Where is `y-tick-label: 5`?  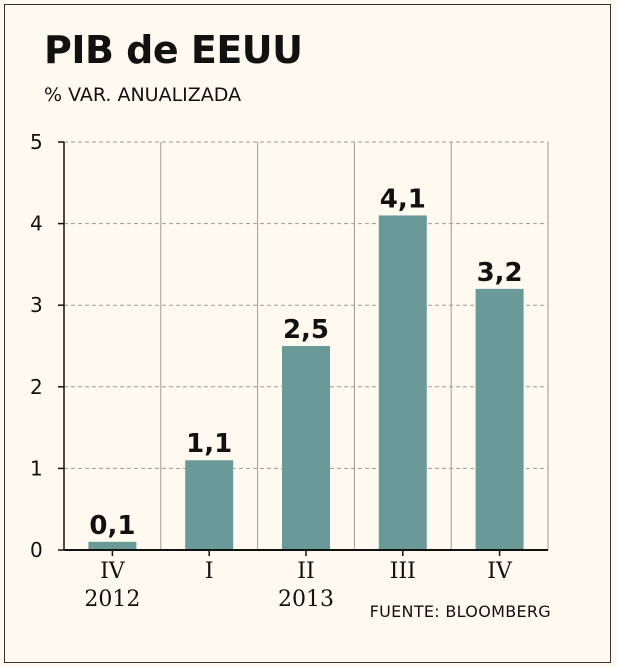 y-tick-label: 5 is located at coordinates (36, 142).